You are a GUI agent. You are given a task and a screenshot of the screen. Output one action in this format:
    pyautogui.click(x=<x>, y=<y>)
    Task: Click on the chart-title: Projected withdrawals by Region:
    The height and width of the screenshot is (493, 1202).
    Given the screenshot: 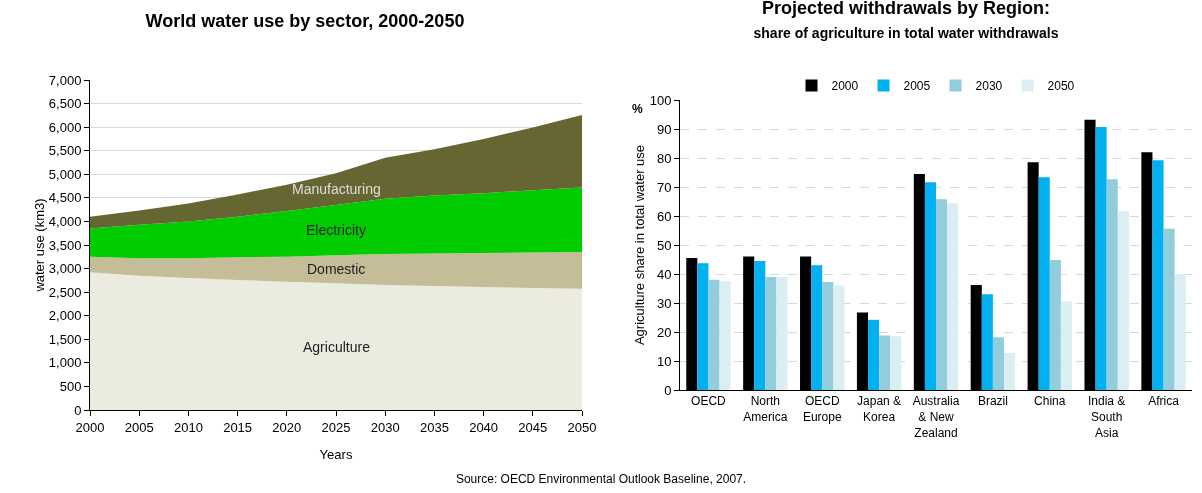 What is the action you would take?
    pyautogui.click(x=906, y=9)
    